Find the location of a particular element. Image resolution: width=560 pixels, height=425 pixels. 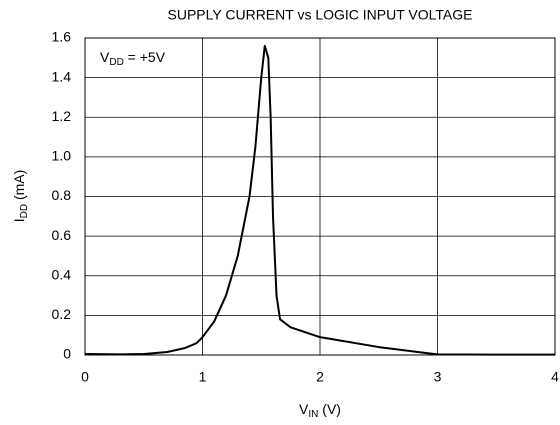

x-tick-label: 2 is located at coordinates (320, 377).